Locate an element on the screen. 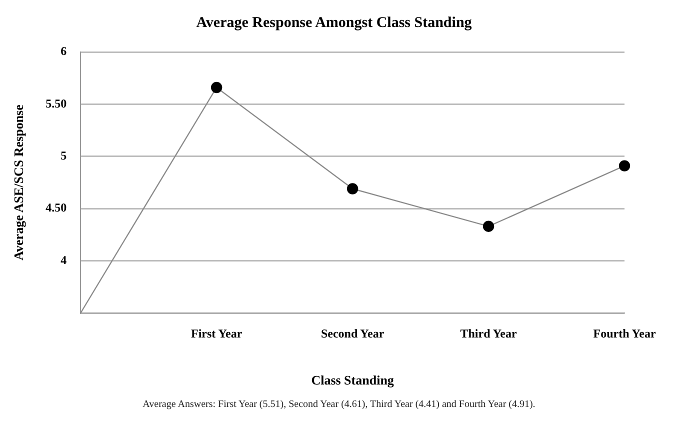 This screenshot has height=427, width=678. x-tick-label: Second Year is located at coordinates (352, 333).